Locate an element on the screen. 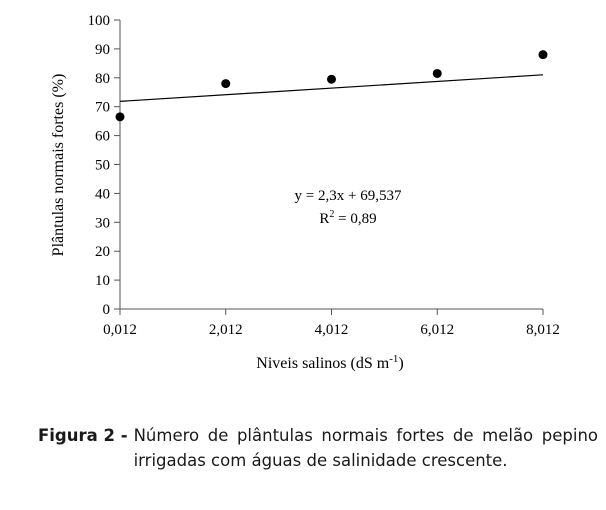  x-tick-label: 8,012 is located at coordinates (543, 330).